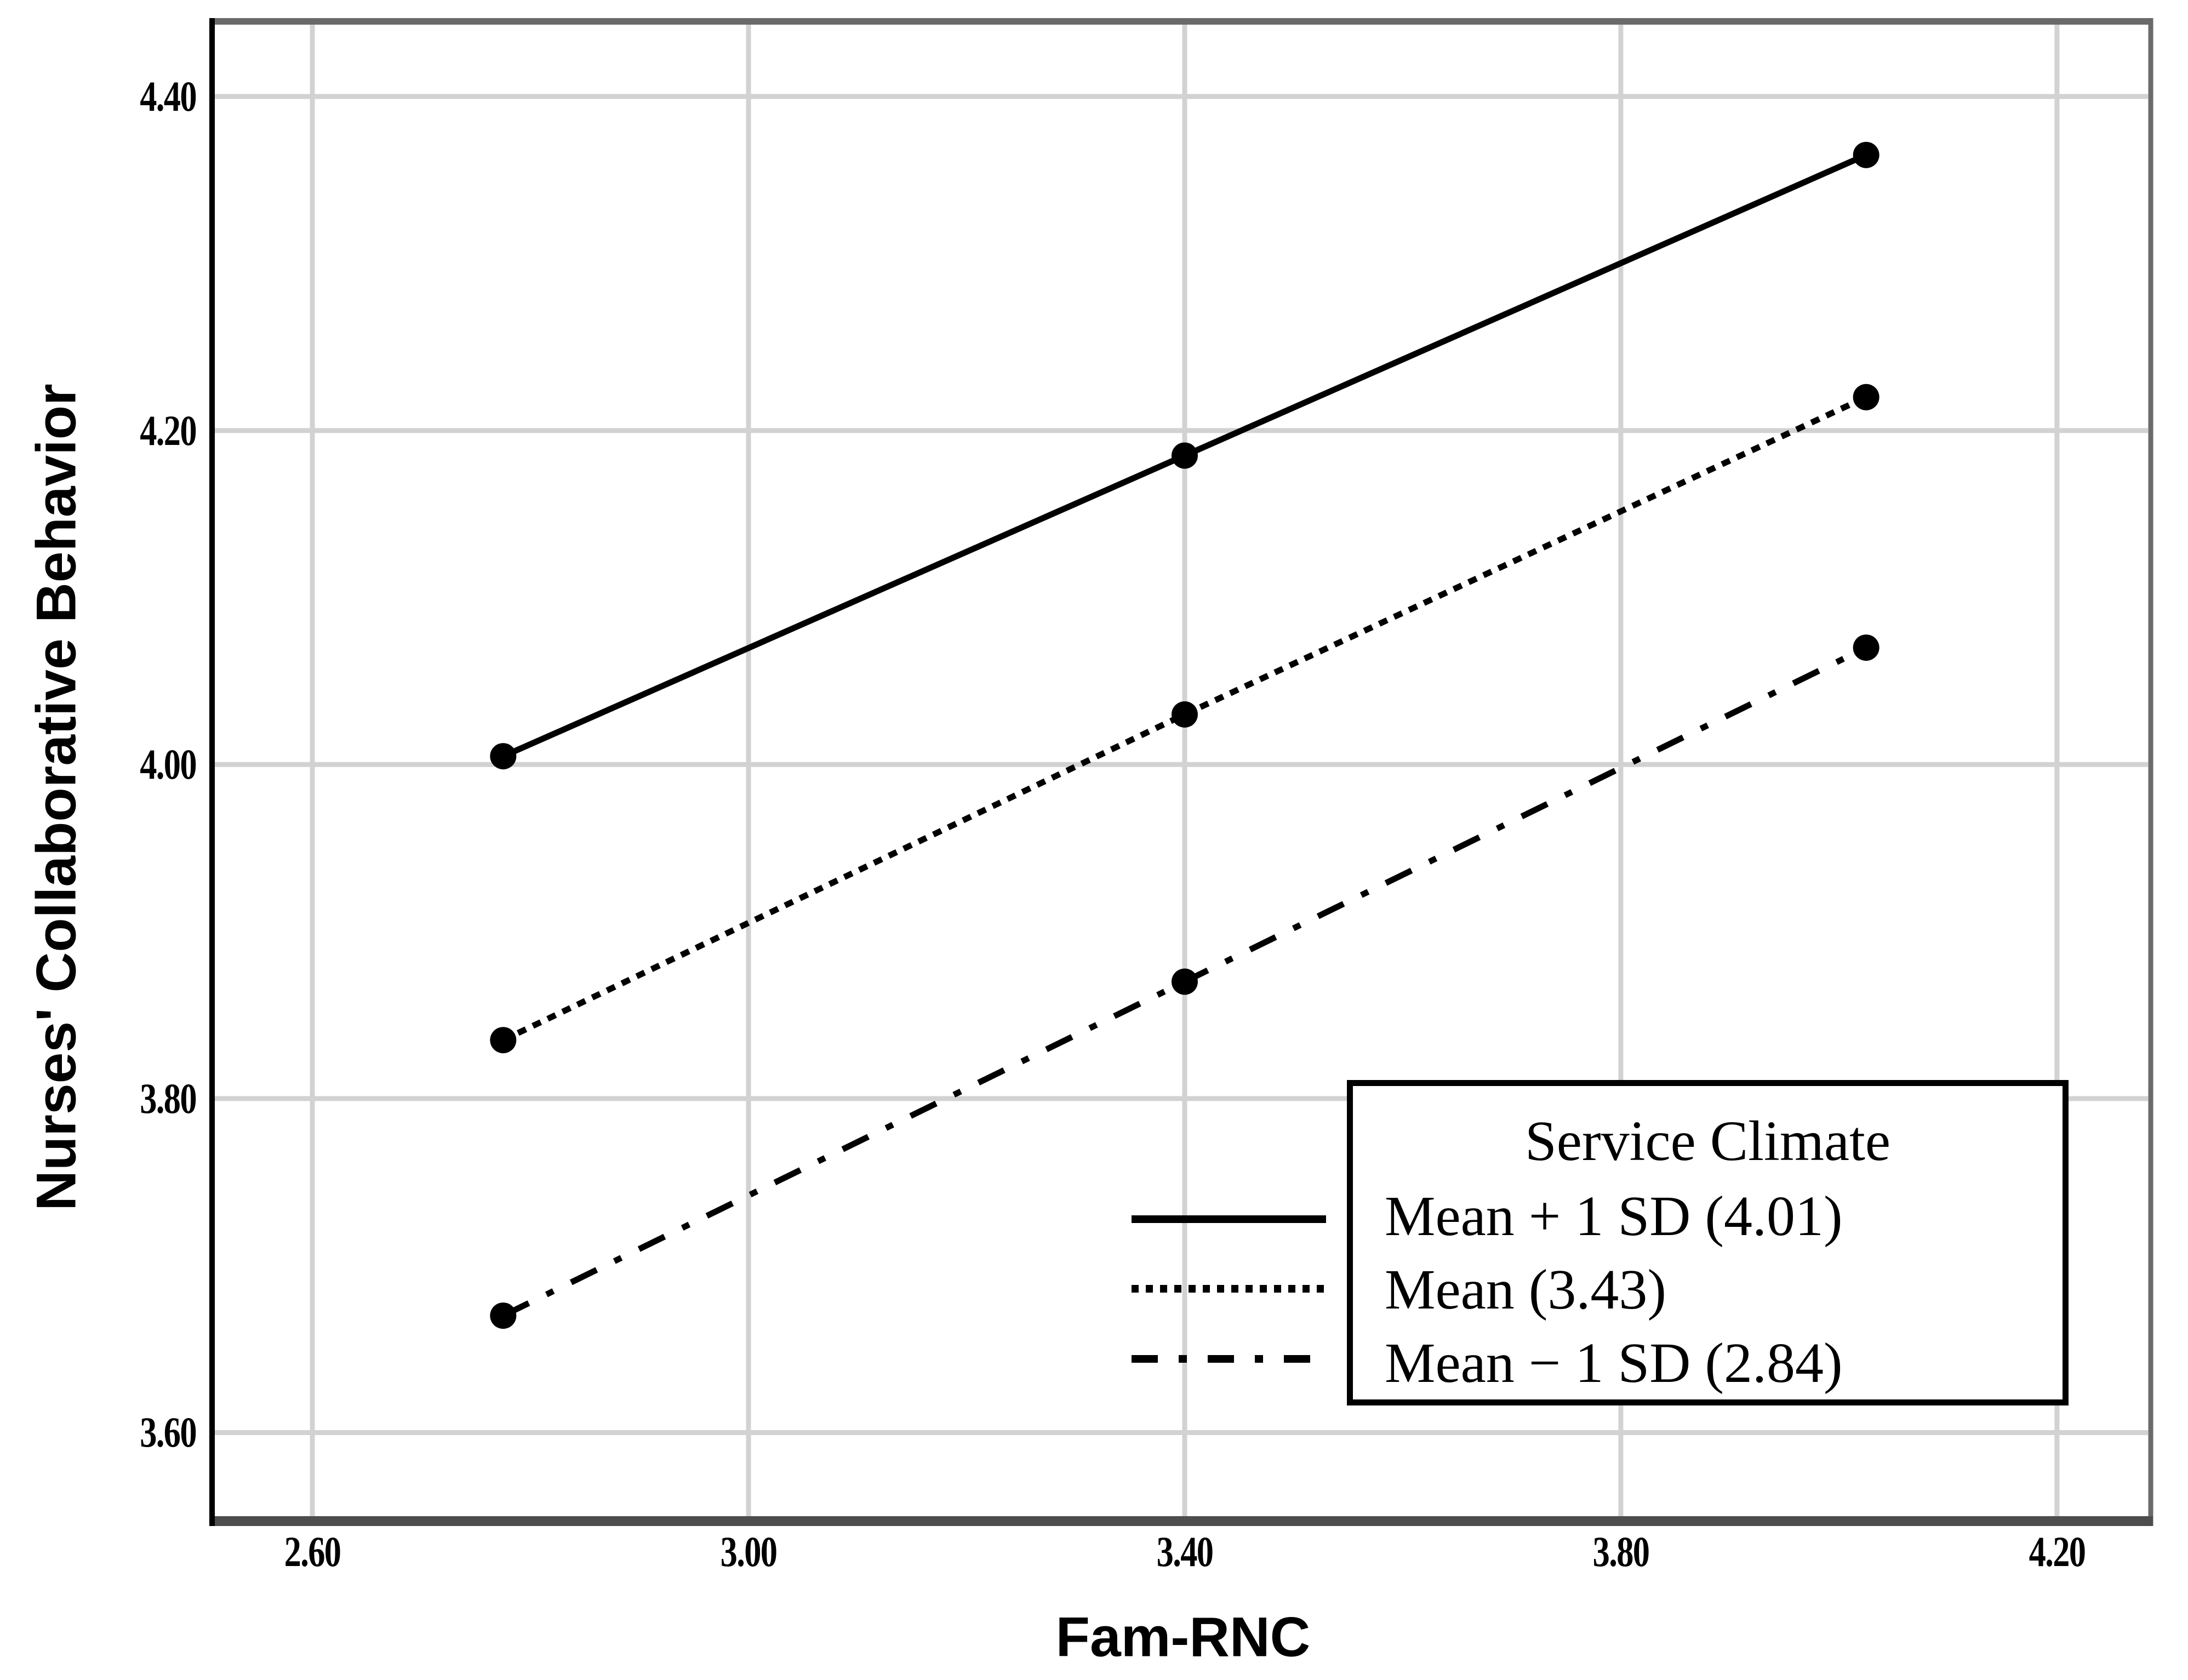 The image size is (2188, 1680). I want to click on x-tick-label: 2.60, so click(312, 1551).